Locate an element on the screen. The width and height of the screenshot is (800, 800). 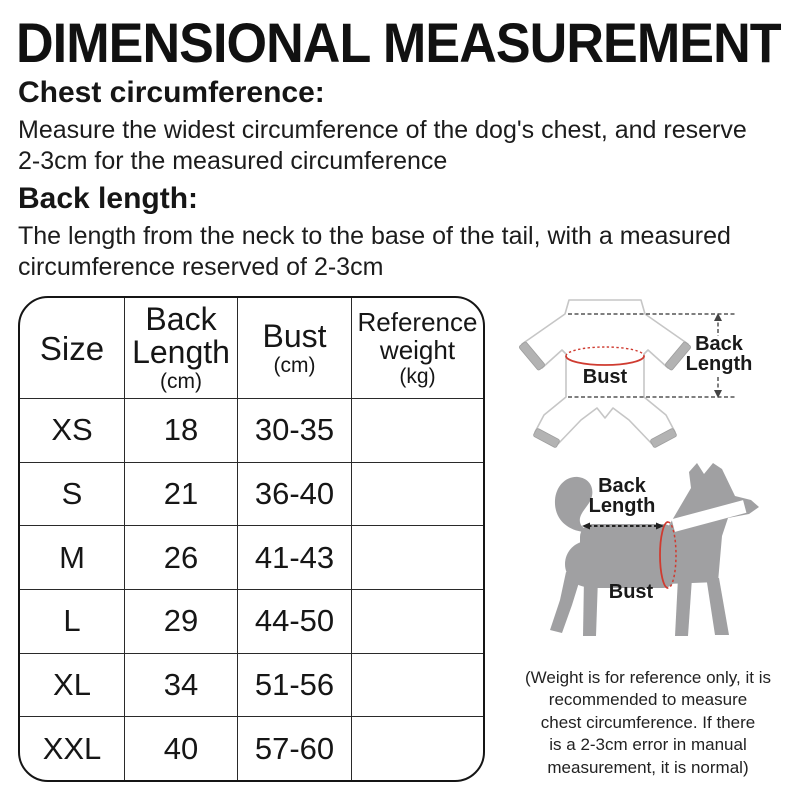
cell-bust: 51-56 is located at coordinates (295, 684).